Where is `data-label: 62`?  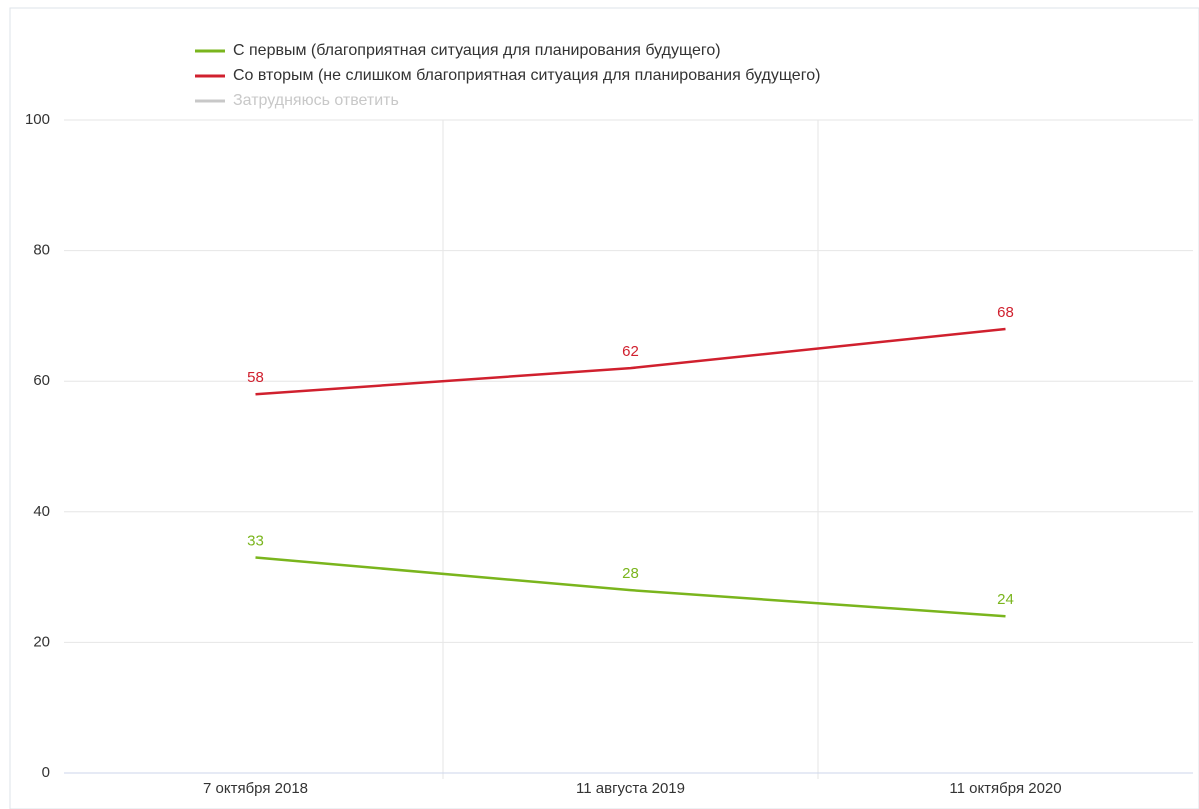 data-label: 62 is located at coordinates (630, 351).